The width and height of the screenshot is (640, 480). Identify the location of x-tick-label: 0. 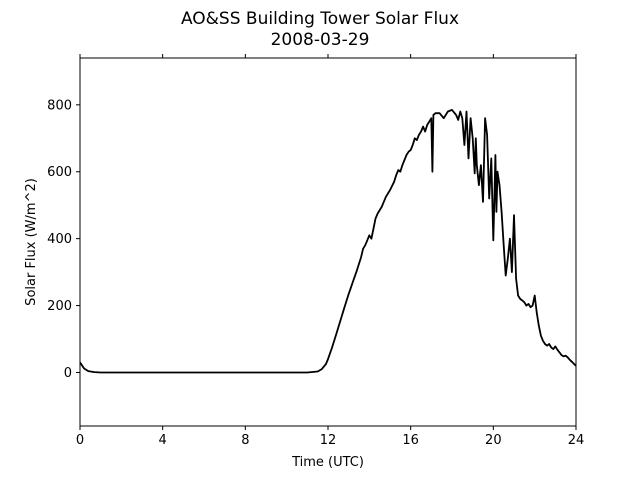
(80, 440).